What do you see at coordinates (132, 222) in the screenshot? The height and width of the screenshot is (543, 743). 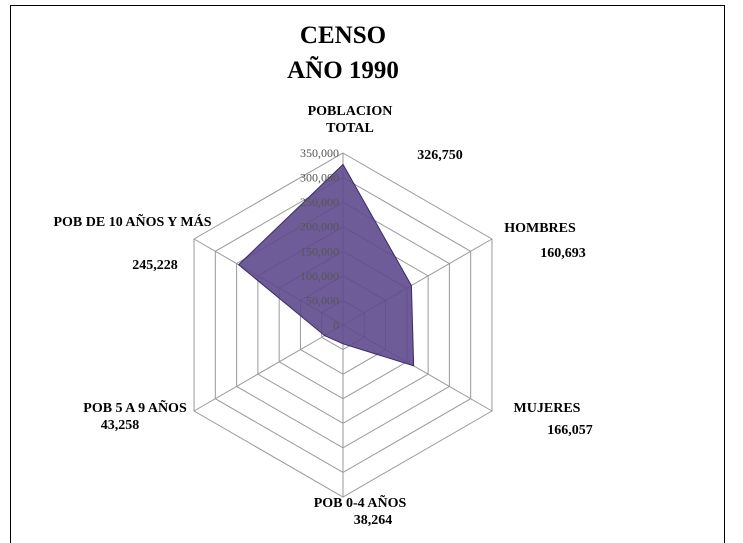 I see `category-label: POB DE 10 AÑOS Y MÁS` at bounding box center [132, 222].